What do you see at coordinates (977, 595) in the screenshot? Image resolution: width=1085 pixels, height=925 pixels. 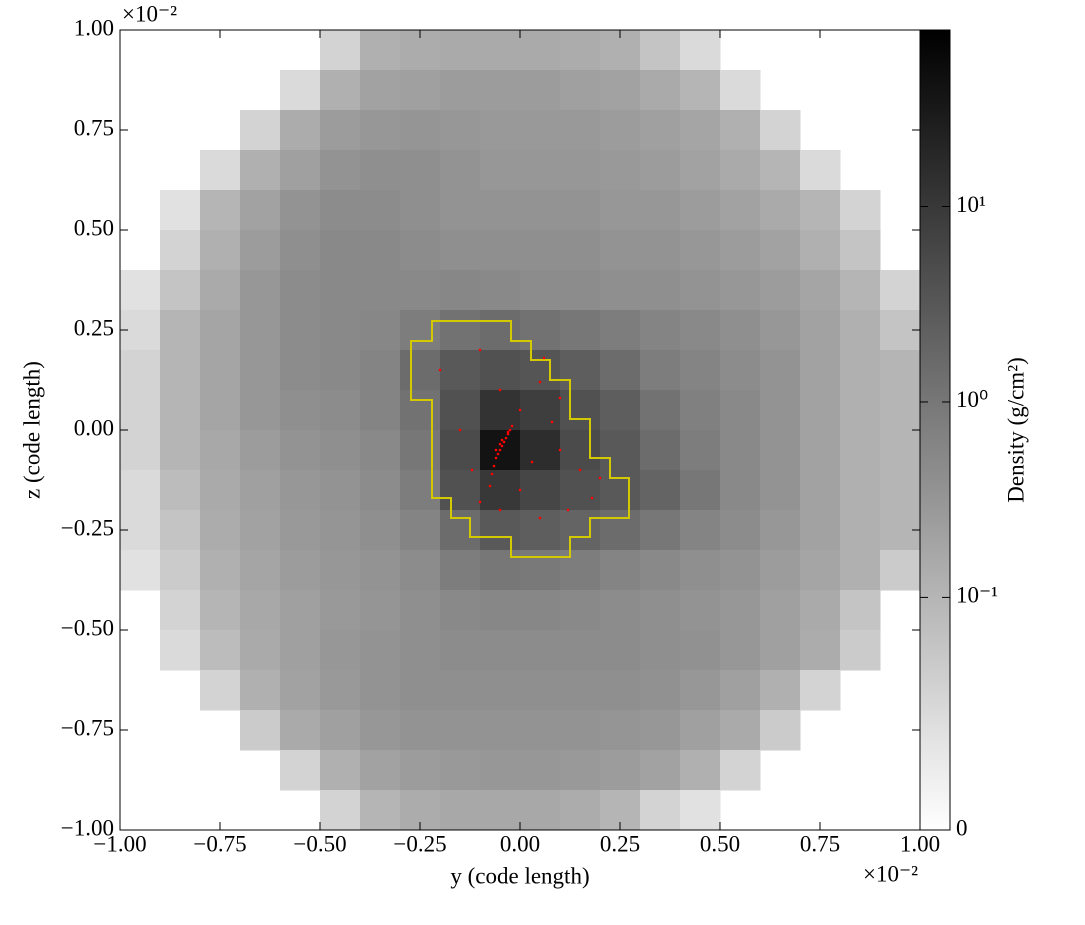 I see `colorbar-tick-label: 10⁻¹` at bounding box center [977, 595].